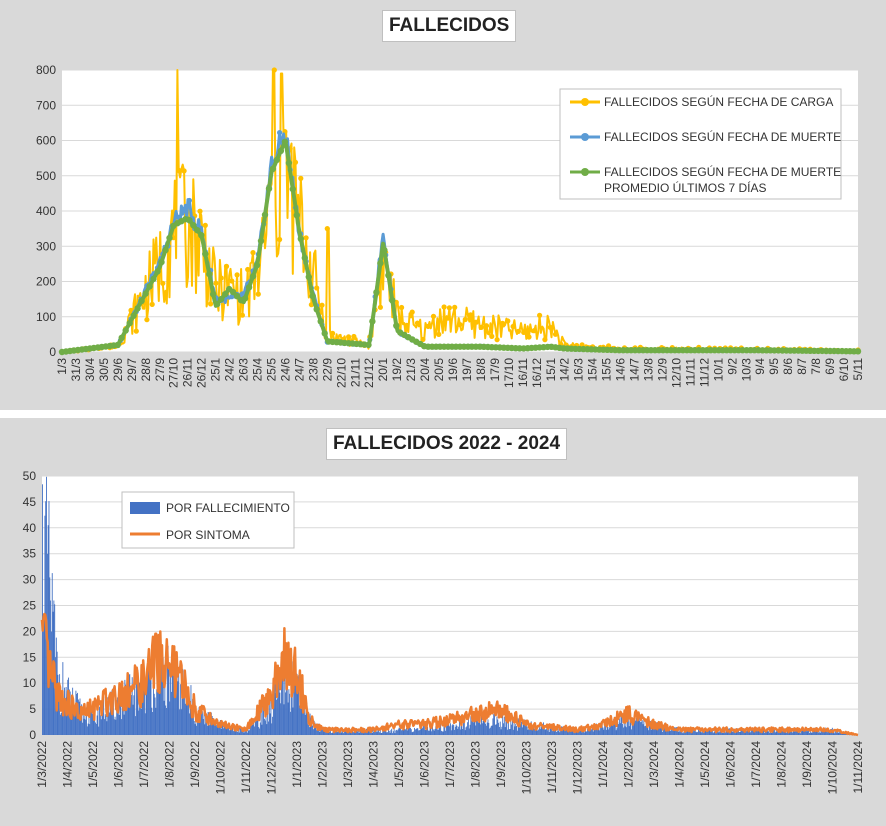 The image size is (886, 826). Describe the element at coordinates (30, 554) in the screenshot. I see `y-tick-label: 35` at that location.